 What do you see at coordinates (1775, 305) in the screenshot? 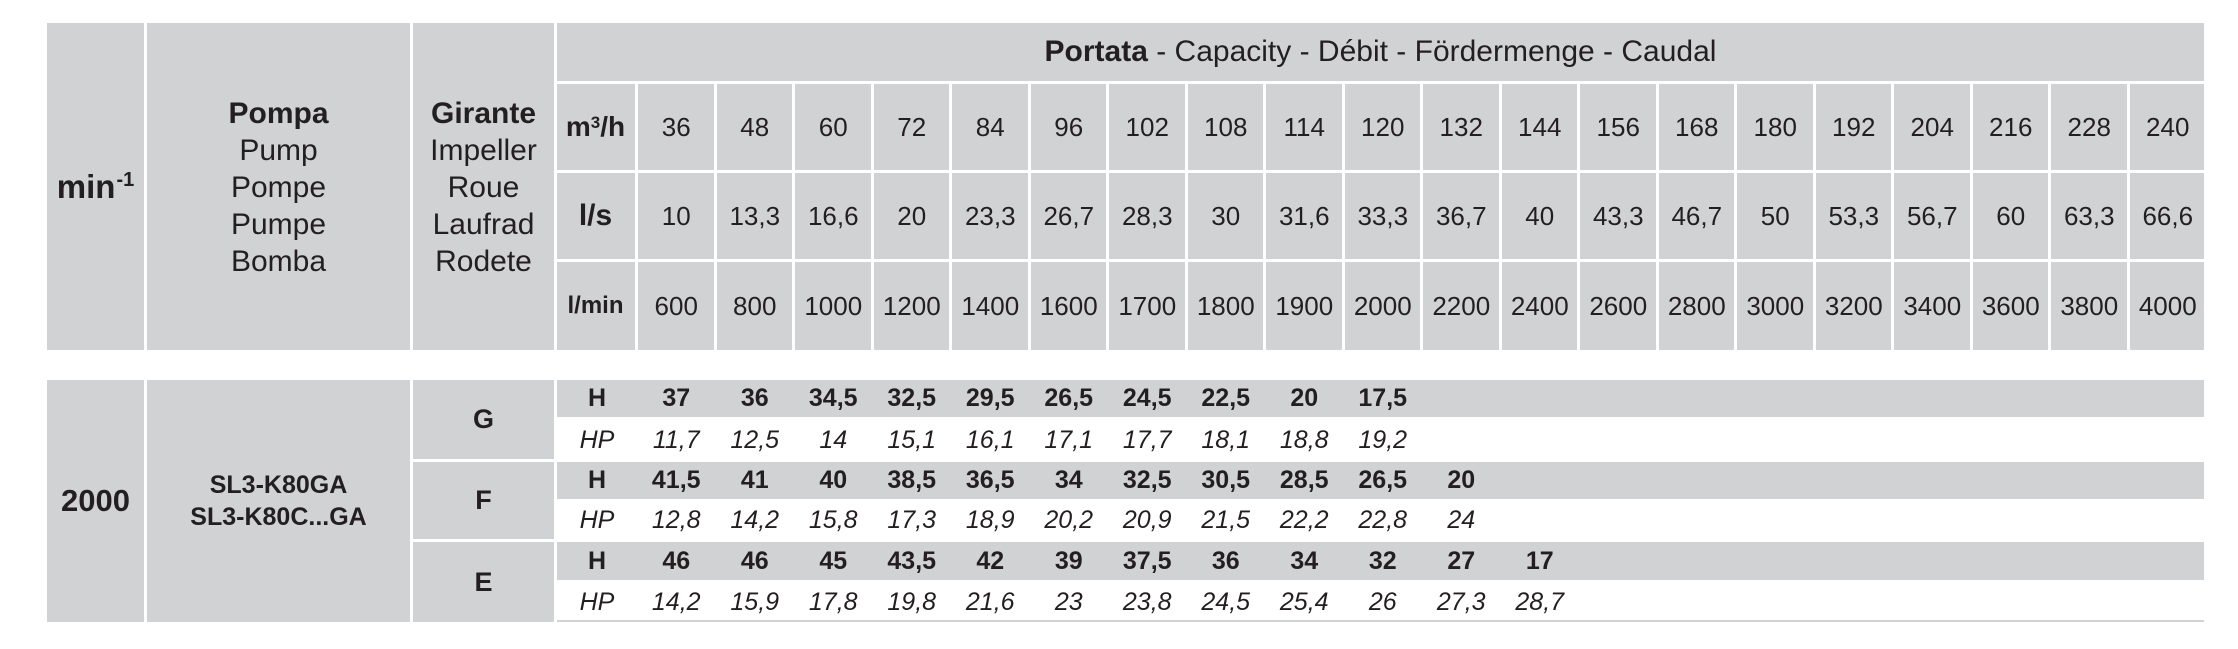
I see `capacity-lmin-value: 3000` at bounding box center [1775, 305].